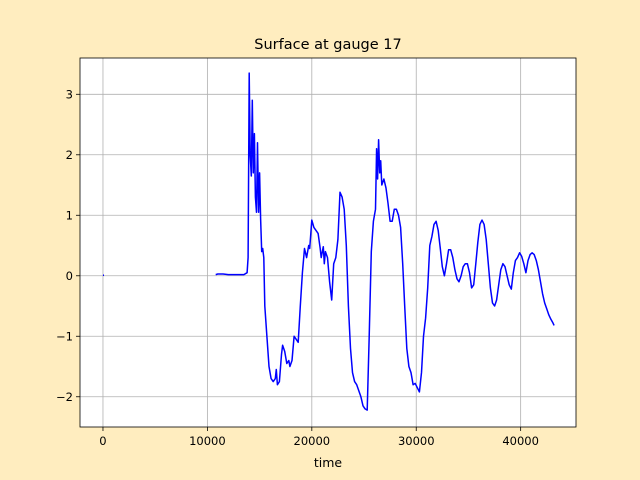  What do you see at coordinates (68, 245) in the screenshot?
I see `y-axis-ticks: −2 −1 0 1 2 3` at bounding box center [68, 245].